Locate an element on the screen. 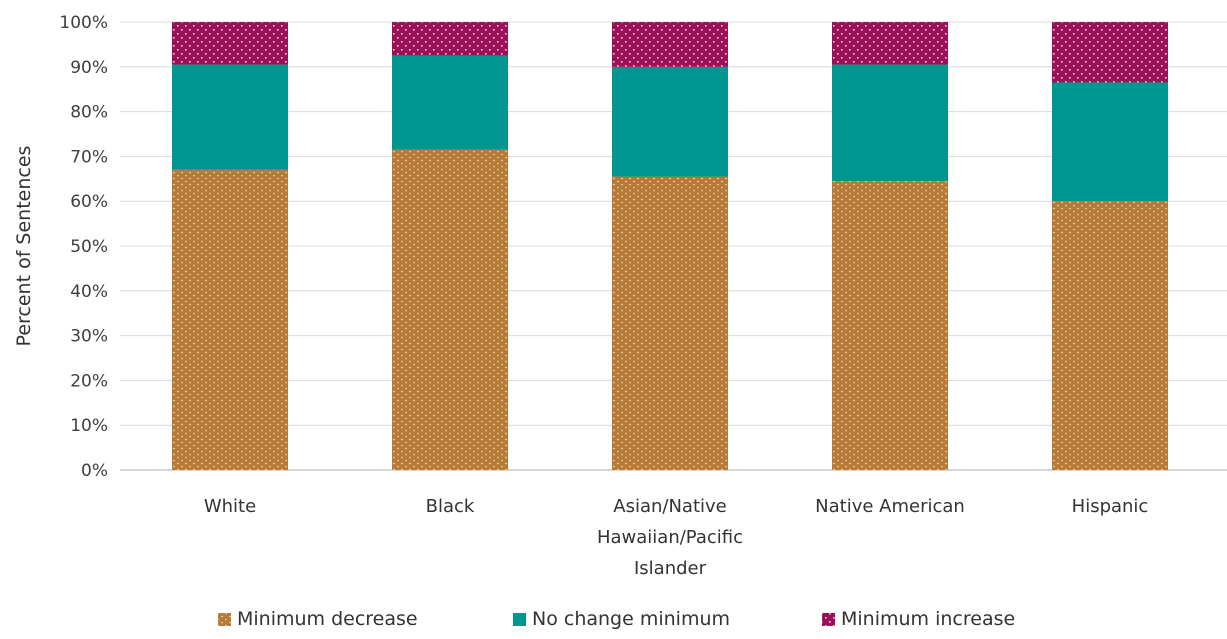  y-tick-label: 80% is located at coordinates (89, 113).